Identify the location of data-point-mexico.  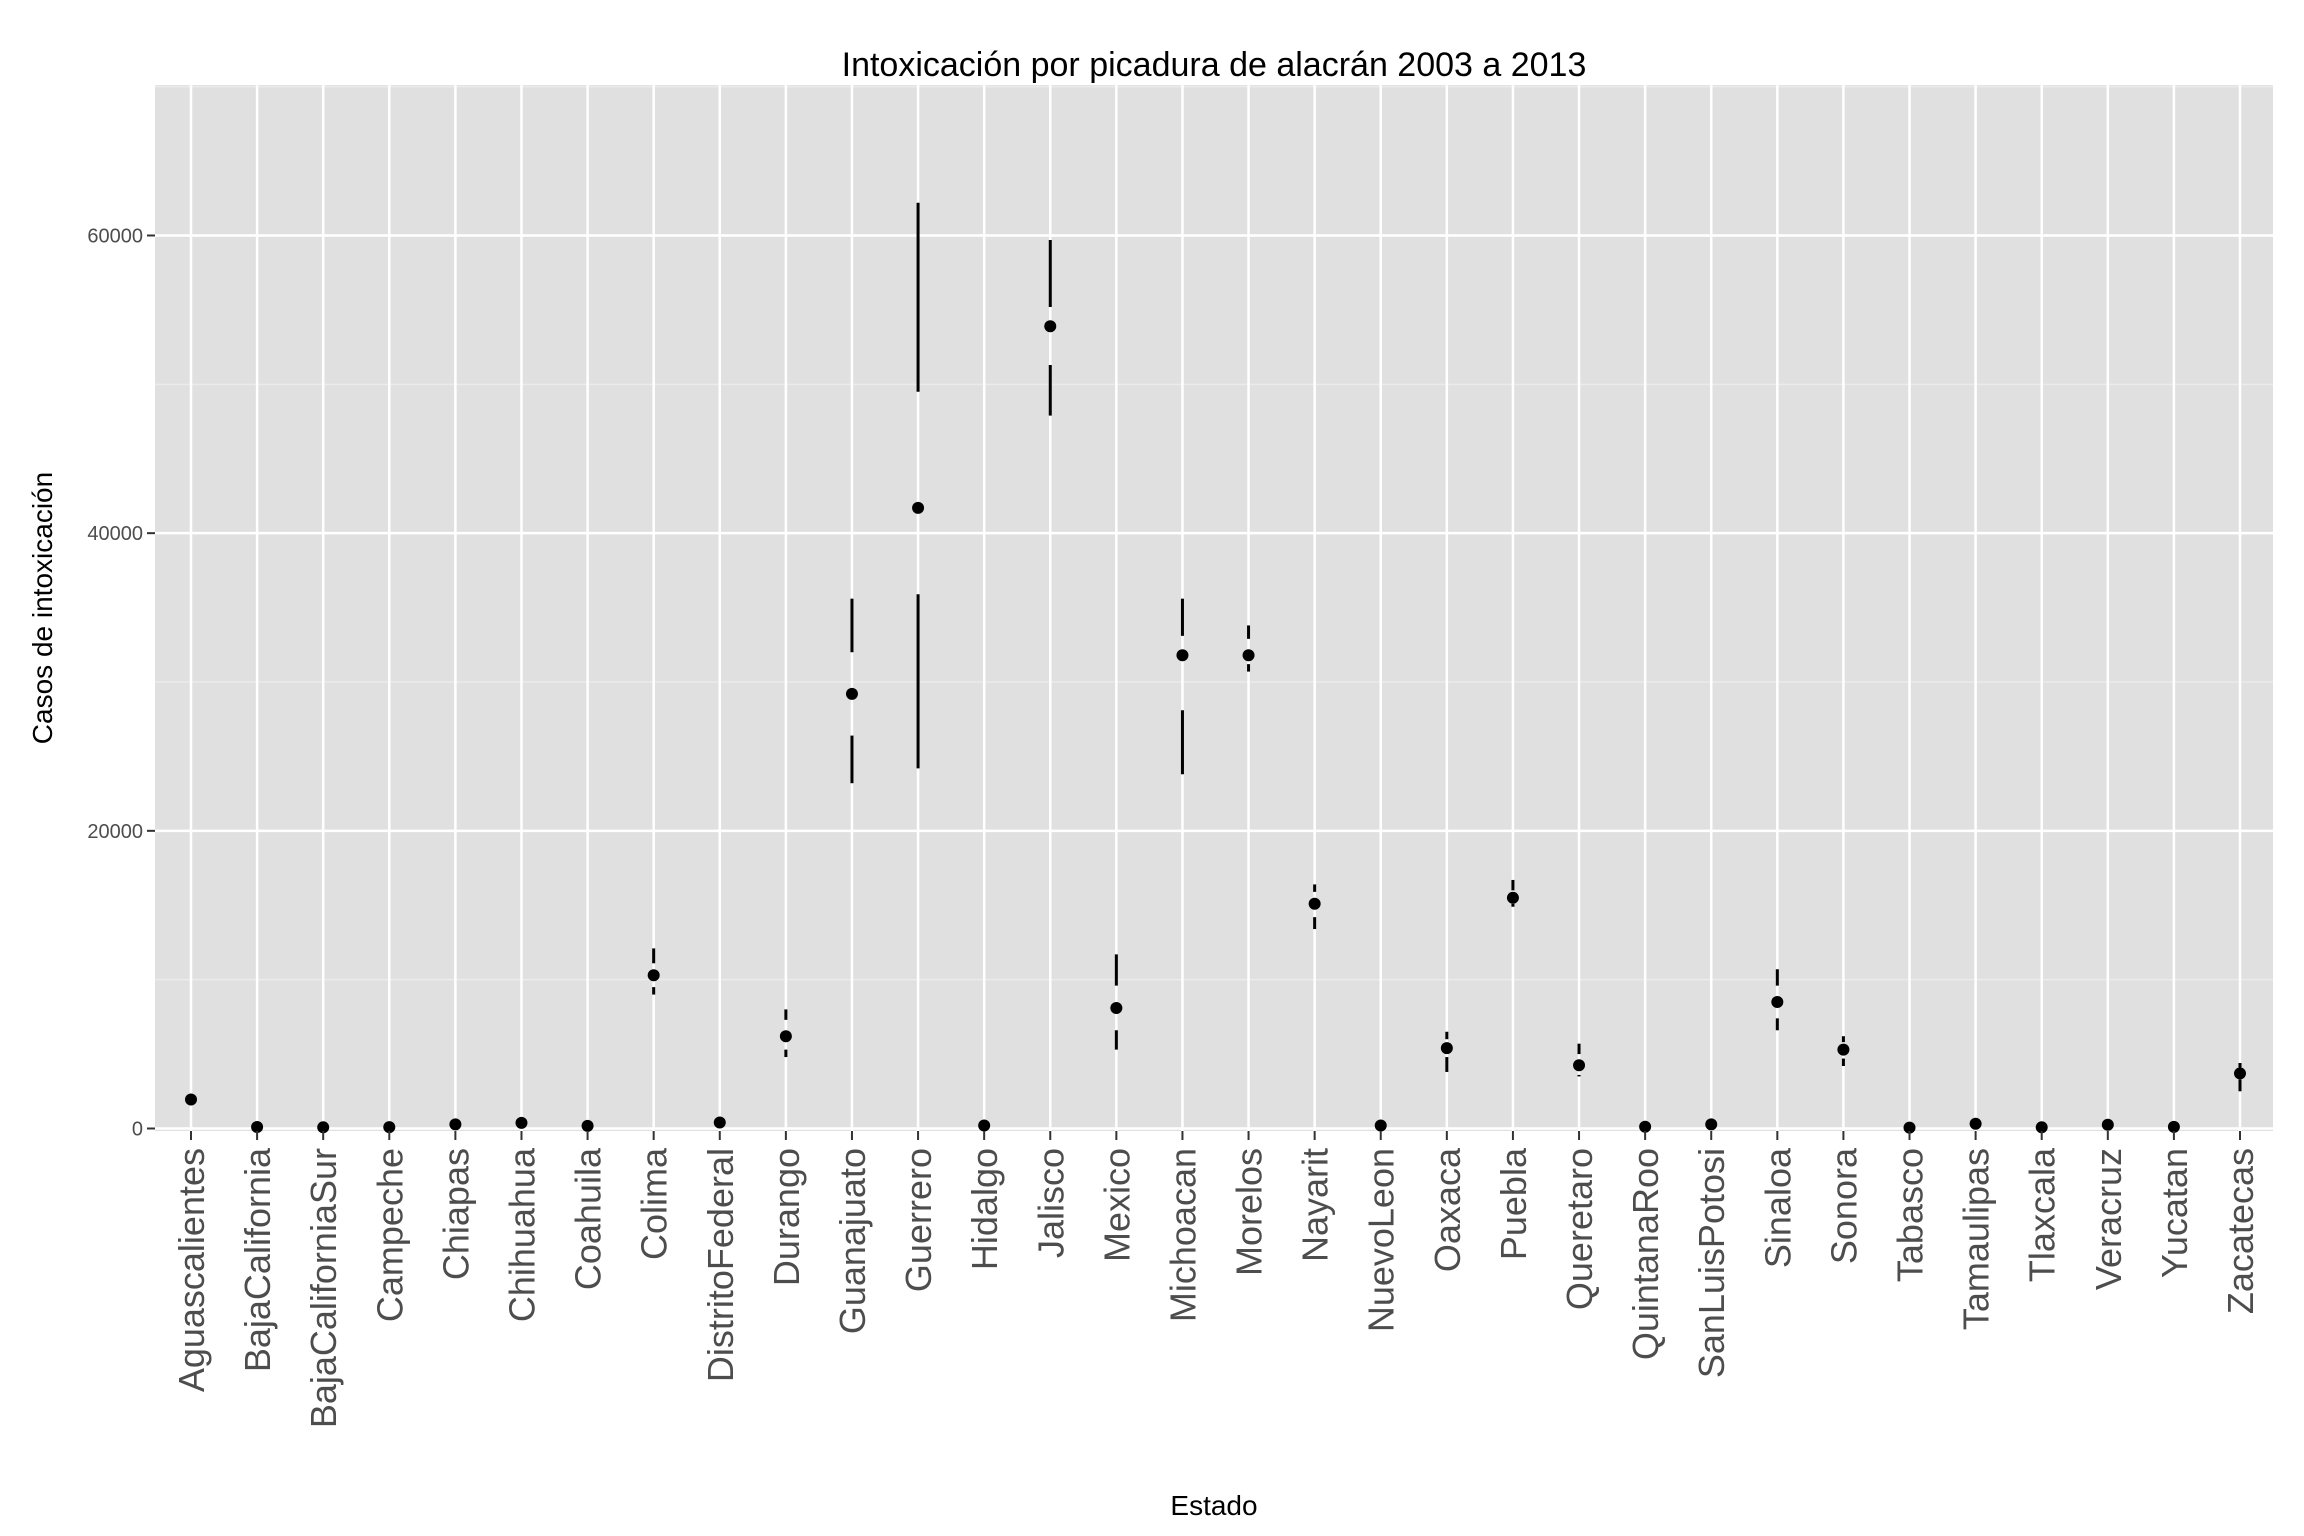
(1116, 1007).